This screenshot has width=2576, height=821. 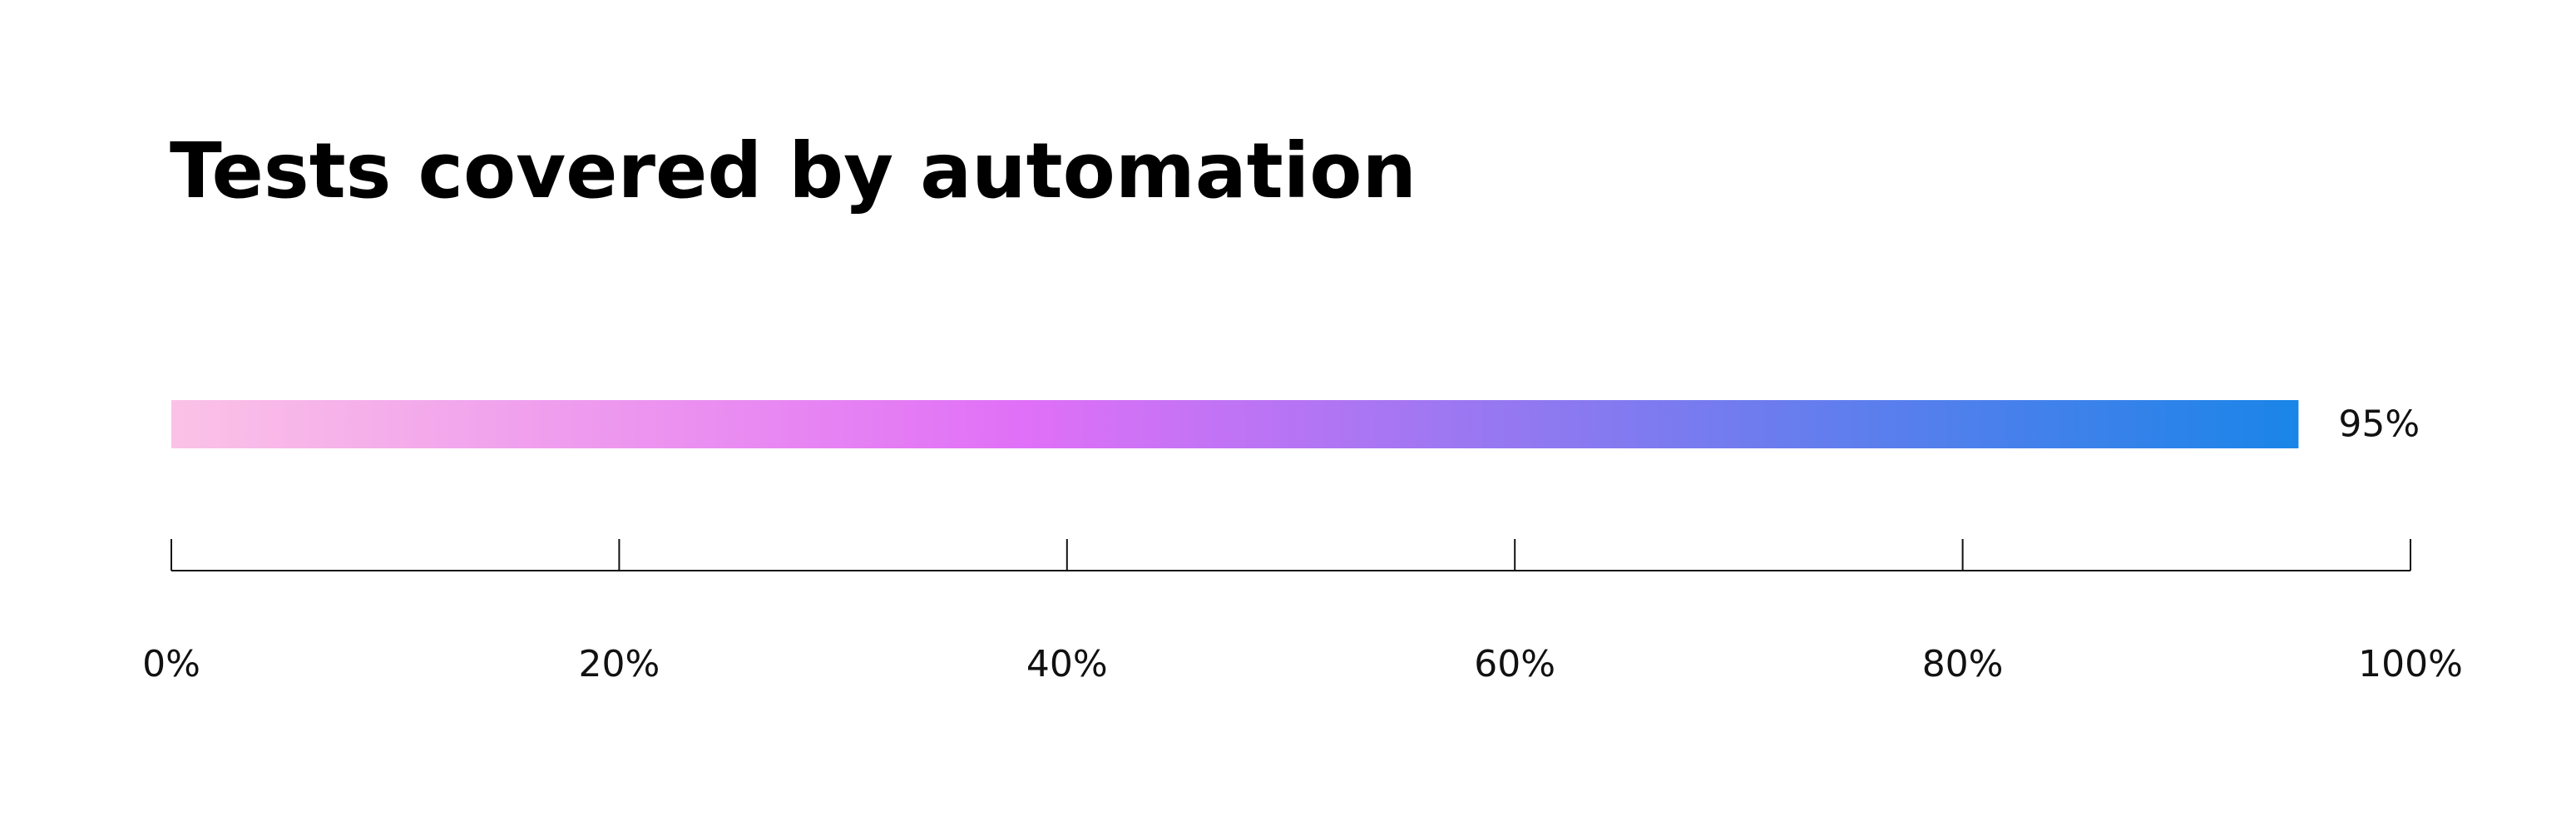 I want to click on x-tick-label: 80%, so click(x=1963, y=664).